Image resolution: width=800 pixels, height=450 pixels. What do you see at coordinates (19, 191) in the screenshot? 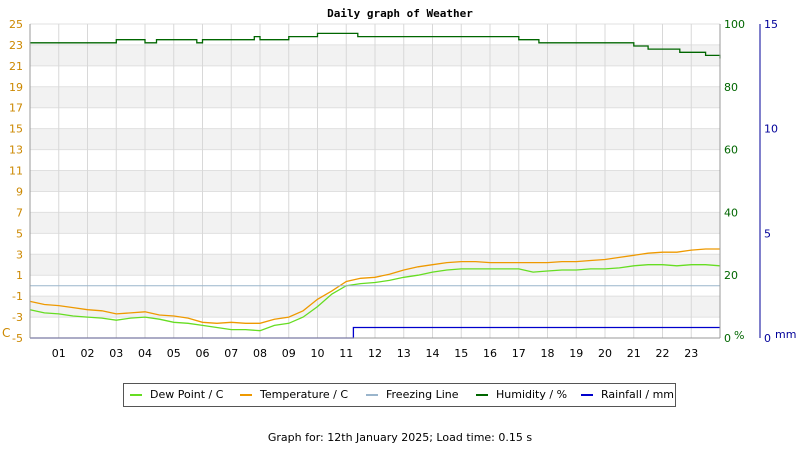
I see `left-tick-label: 9` at bounding box center [19, 191].